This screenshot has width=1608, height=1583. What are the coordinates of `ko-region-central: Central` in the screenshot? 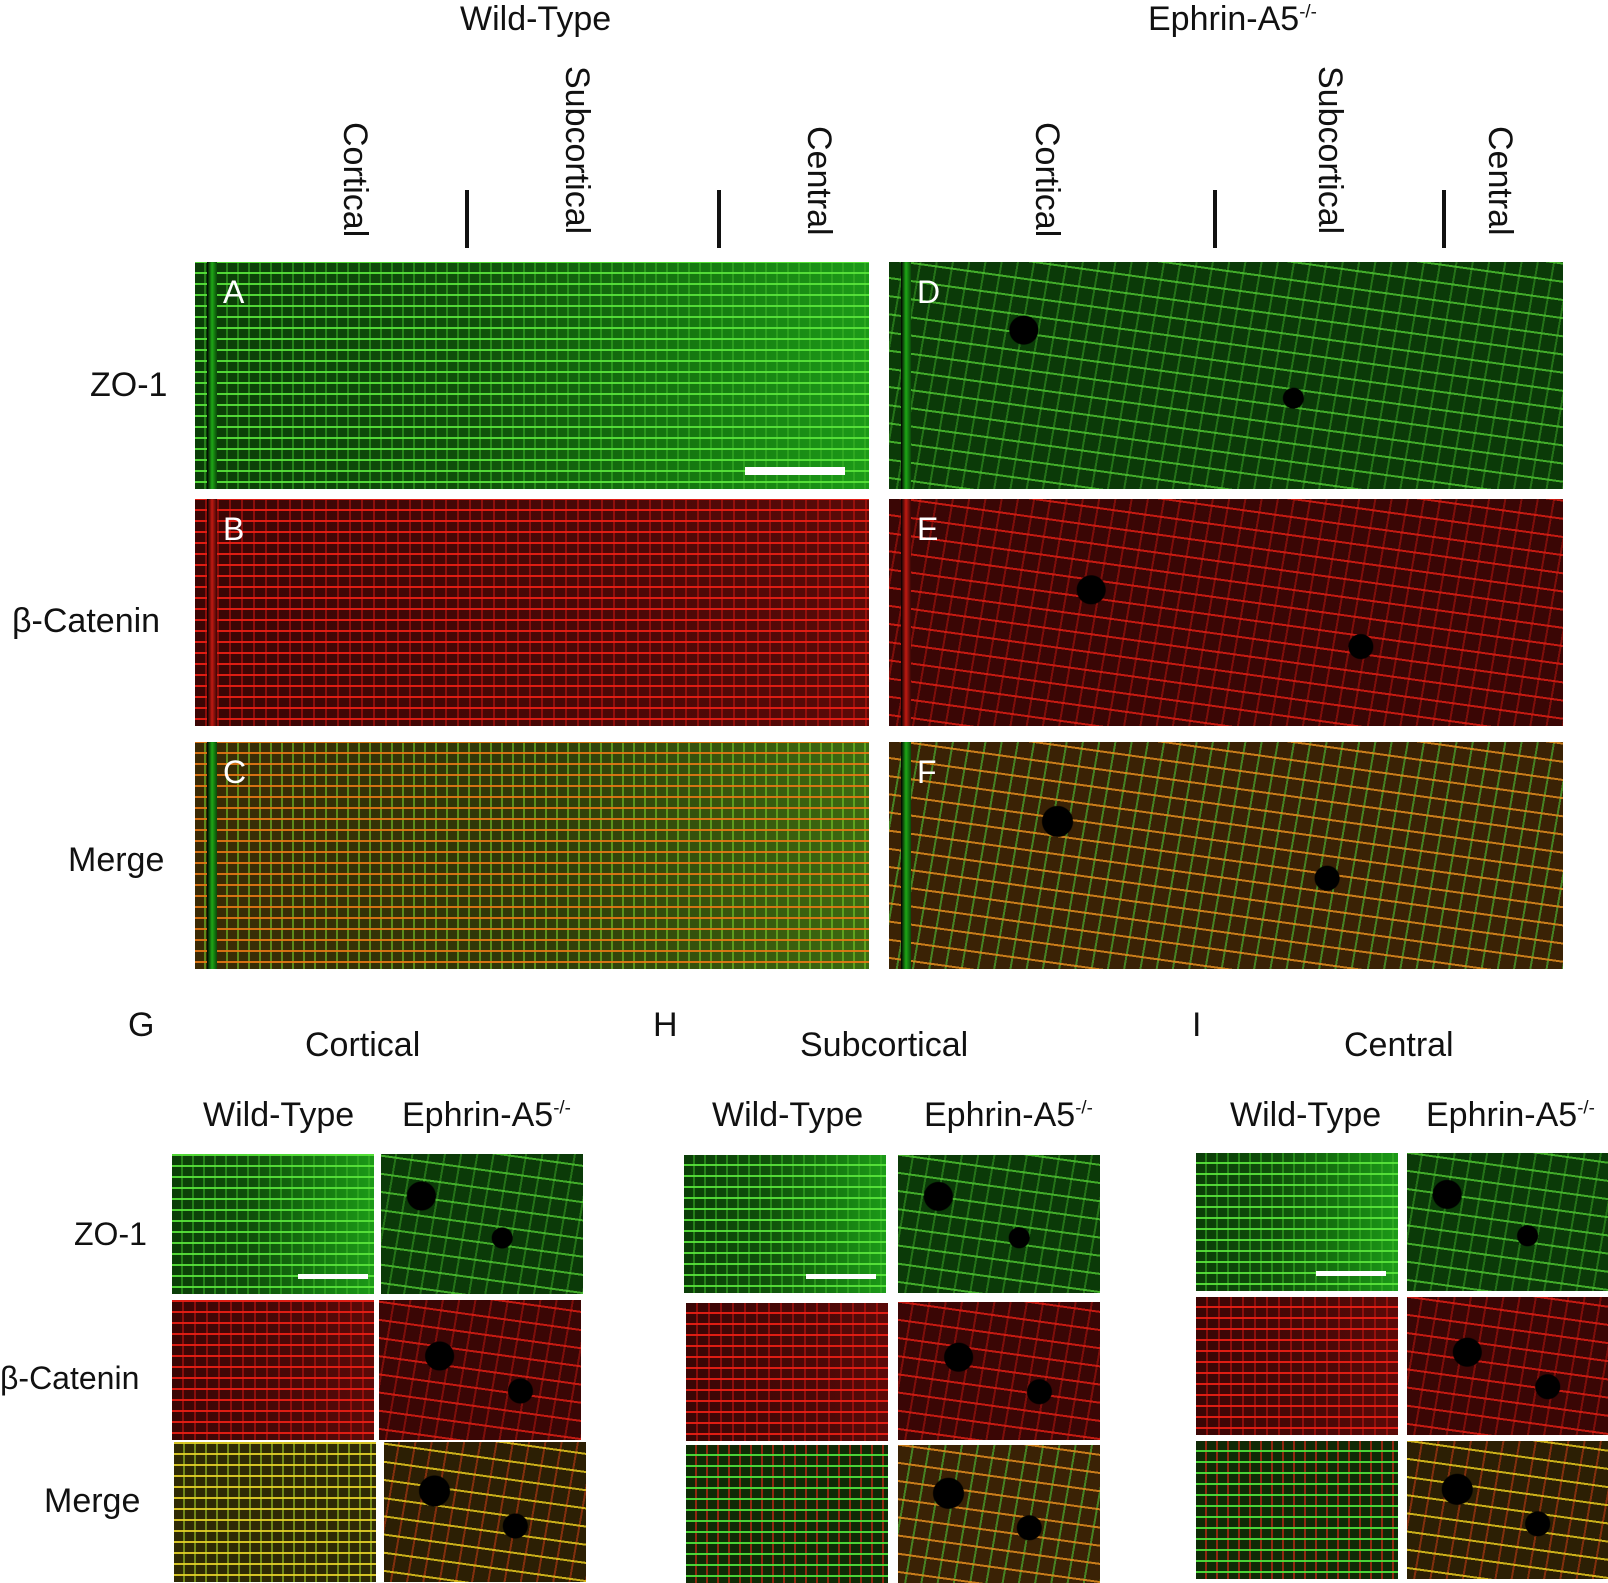 It's located at (1500, 181).